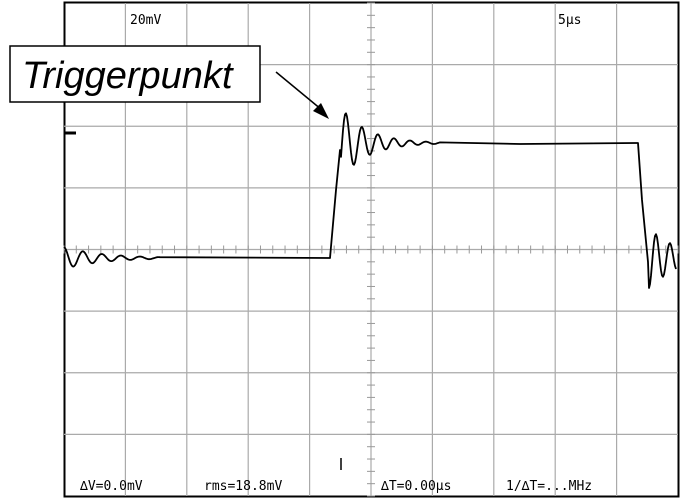  Describe the element at coordinates (549, 486) in the screenshot. I see `inverse-delta-t-readout: 1/∆T=...MHz` at that location.